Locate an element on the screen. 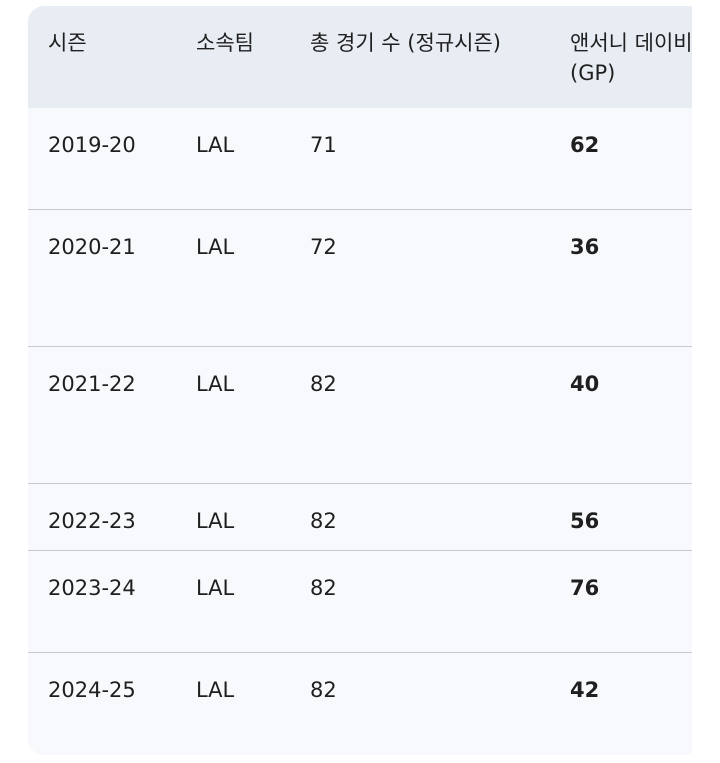 The width and height of the screenshot is (720, 763). header-cell: 소속팀 is located at coordinates (225, 43).